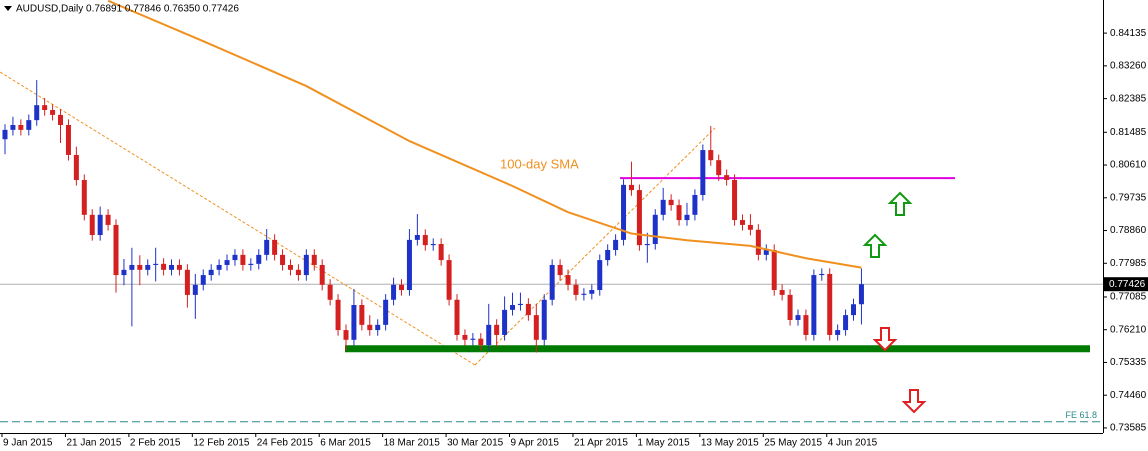  Describe the element at coordinates (914, 401) in the screenshot. I see `down-arrow` at that location.